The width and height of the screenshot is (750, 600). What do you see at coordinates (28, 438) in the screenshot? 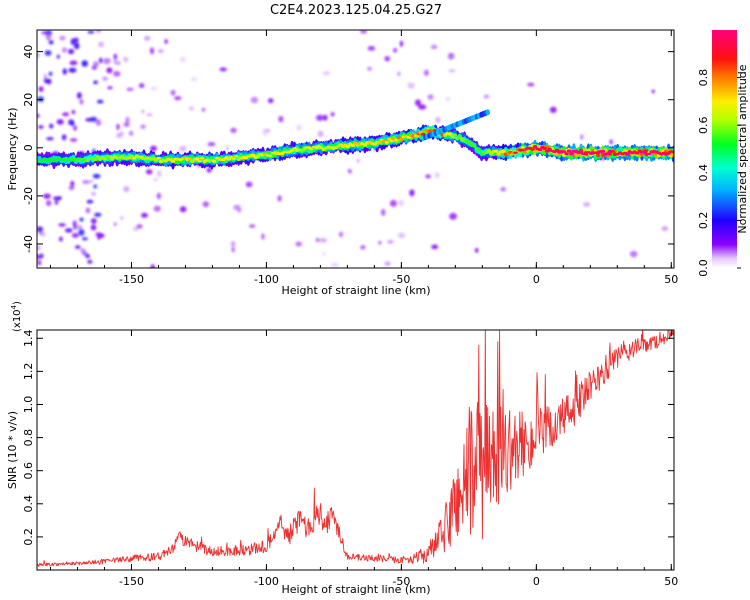
I see `snr-ytick-label: 0.8` at bounding box center [28, 438].